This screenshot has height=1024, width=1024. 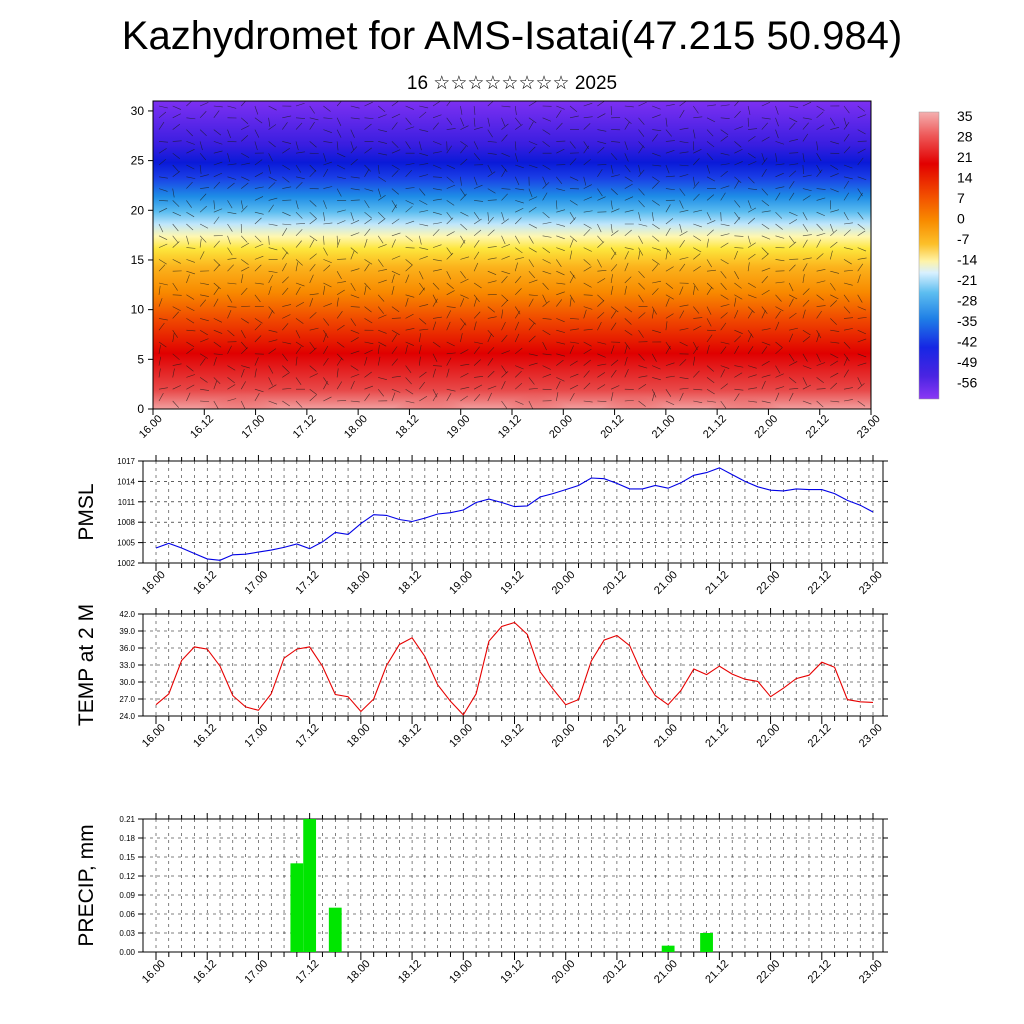 I want to click on x-tick-label: 20.12, so click(x=615, y=972).